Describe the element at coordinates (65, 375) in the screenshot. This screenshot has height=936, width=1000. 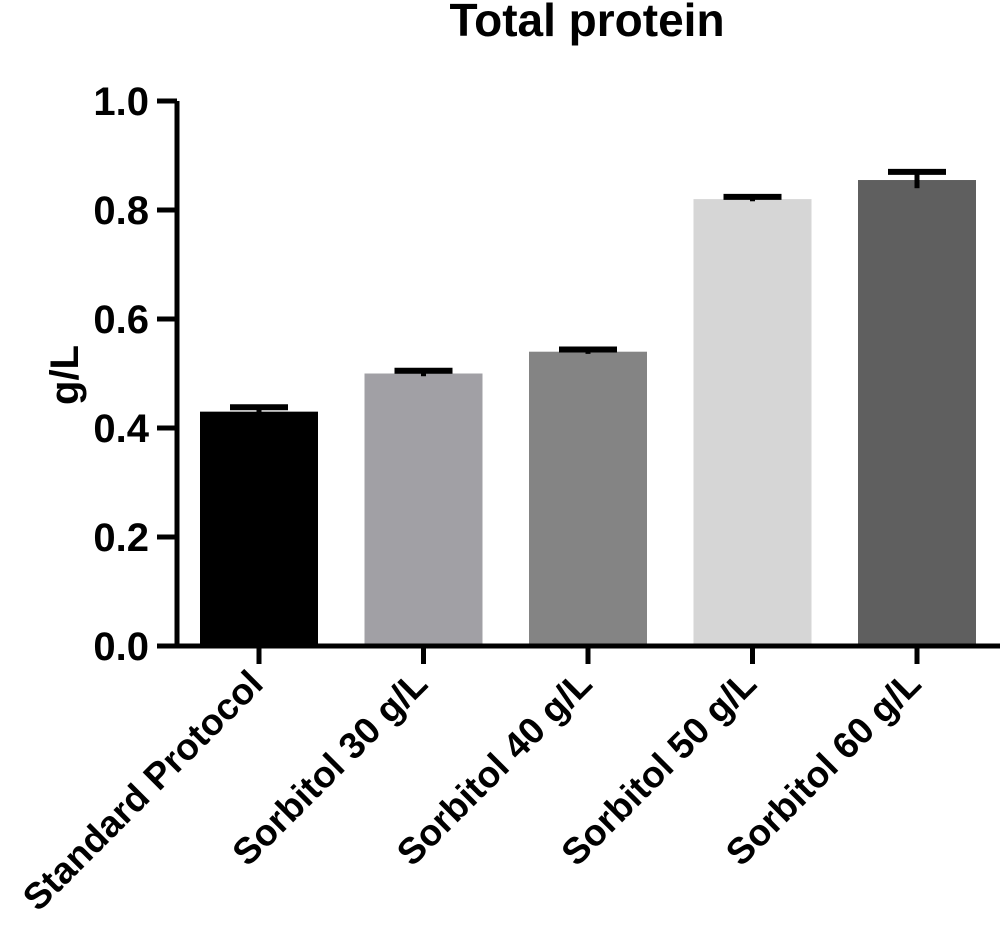
I see `y-axis-label: g/L` at that location.